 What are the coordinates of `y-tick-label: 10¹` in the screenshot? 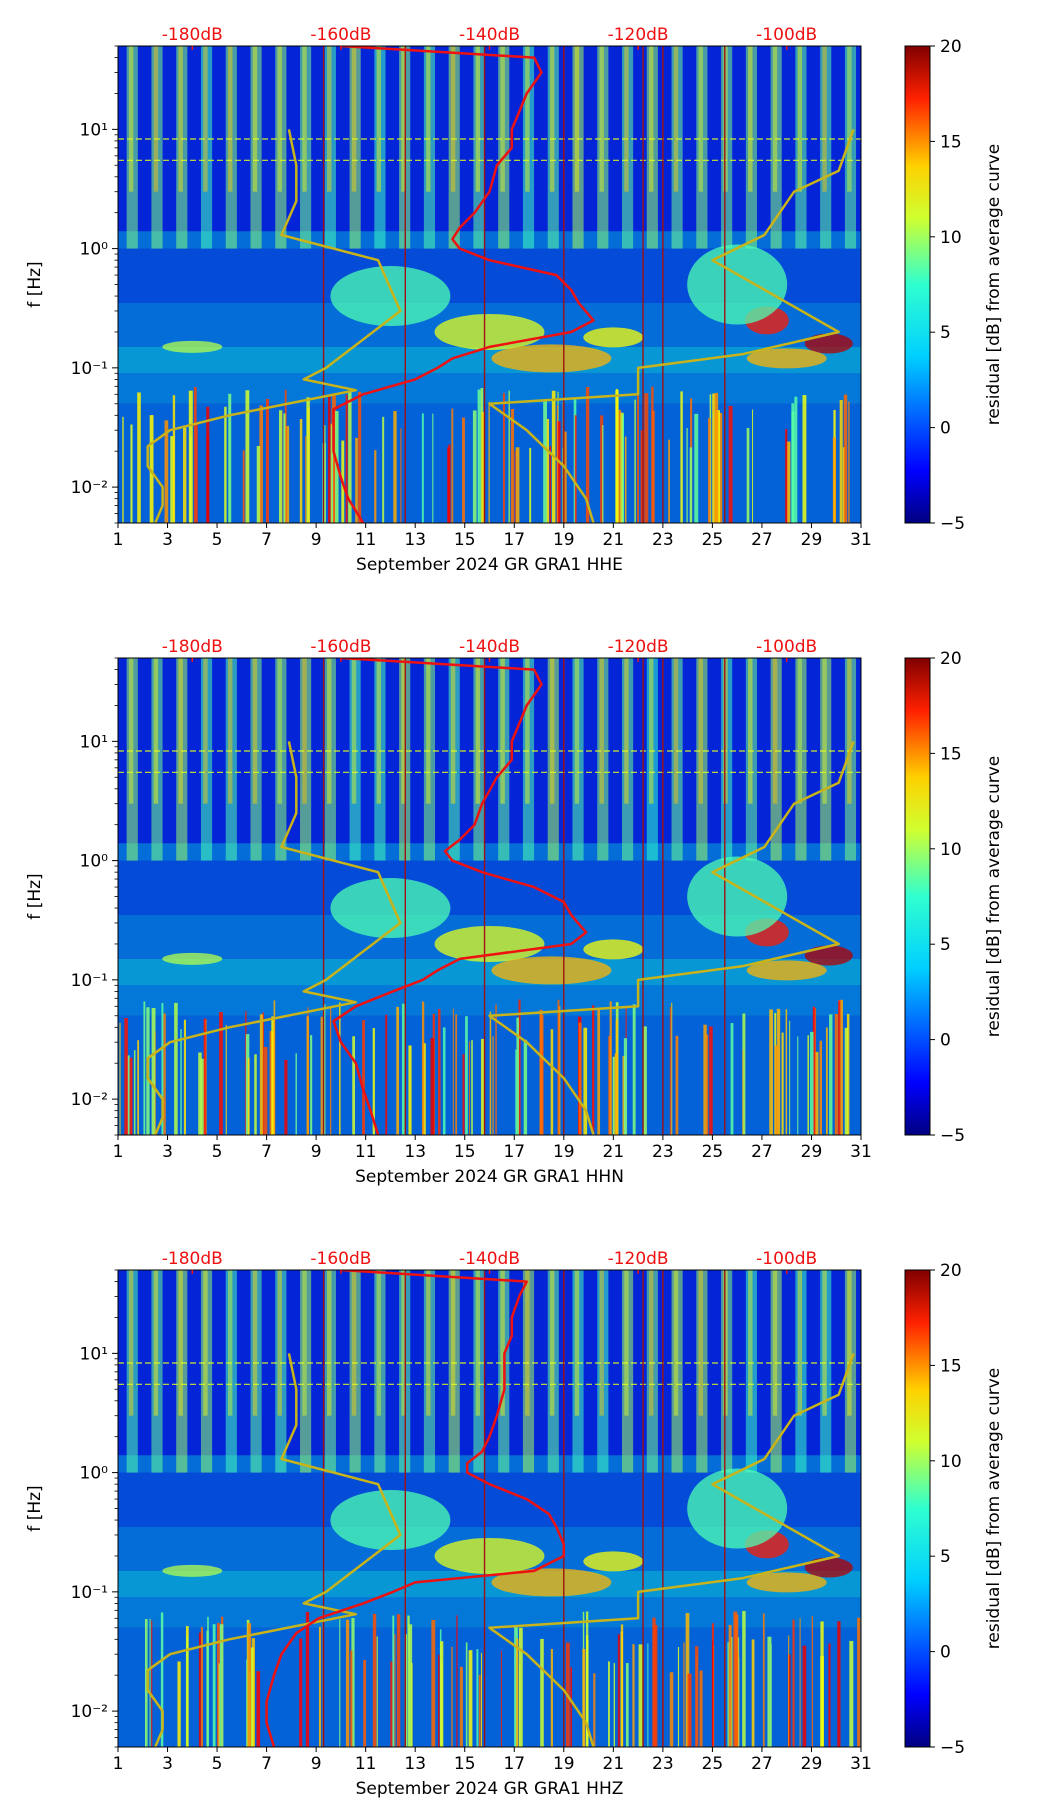 It's located at (94, 130).